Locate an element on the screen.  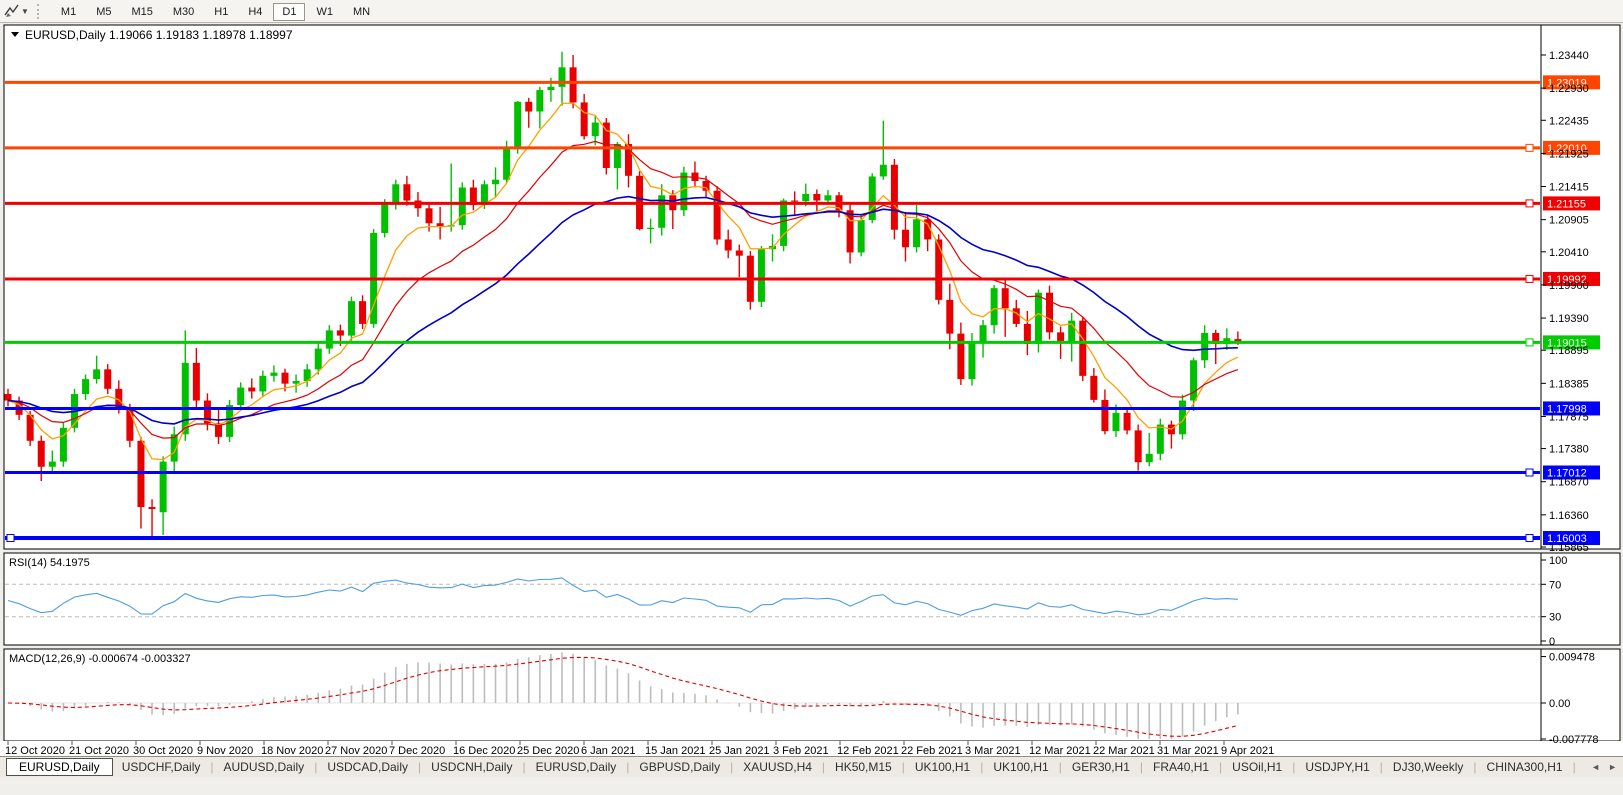
price-badge-label: 1.23019 is located at coordinates (1567, 83).